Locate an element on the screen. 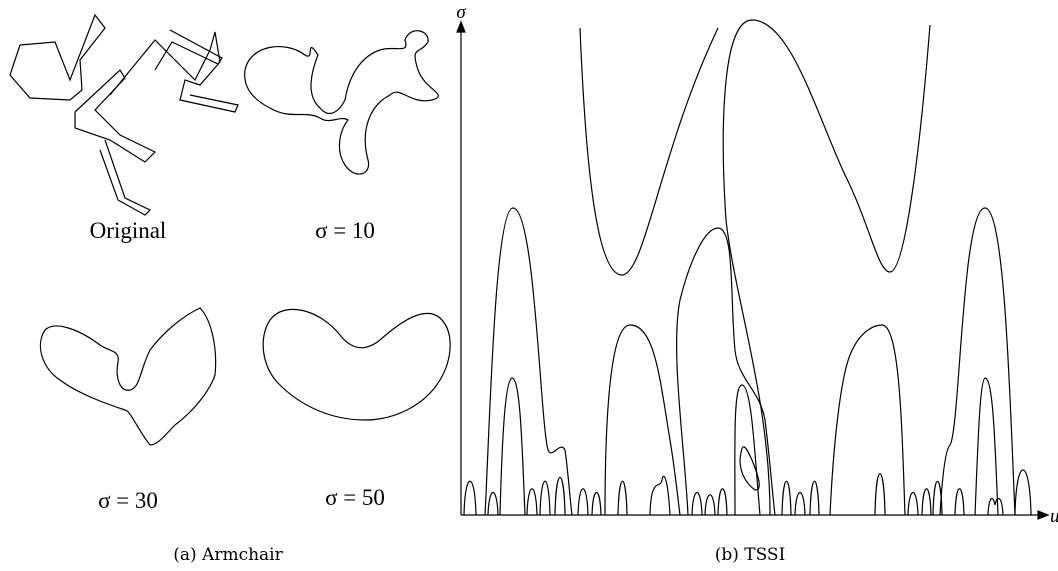 This screenshot has height=571, width=1058. shape-label: σ = 10 is located at coordinates (345, 230).